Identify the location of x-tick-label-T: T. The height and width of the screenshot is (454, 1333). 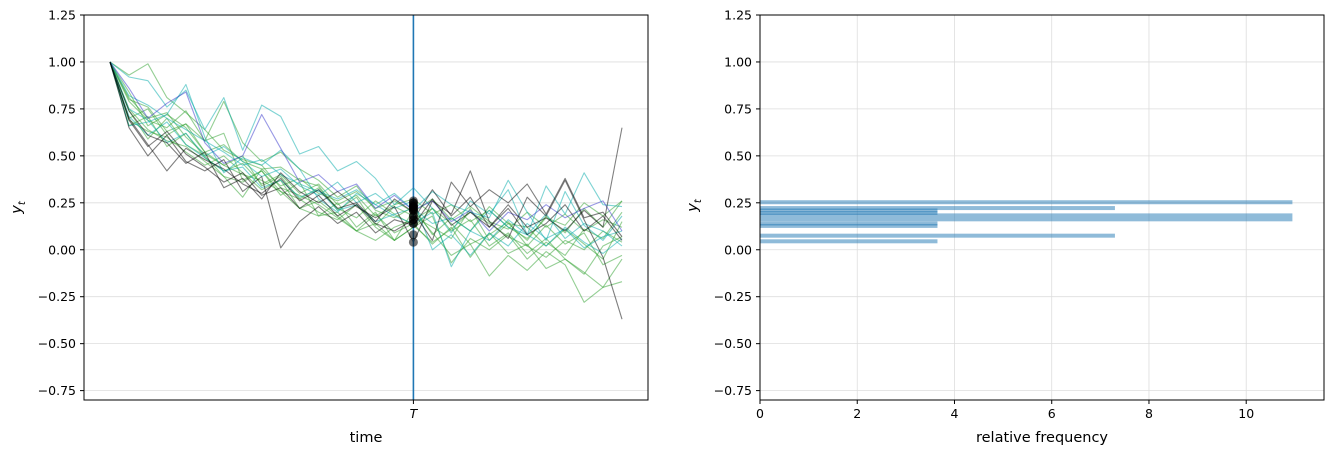
(414, 413).